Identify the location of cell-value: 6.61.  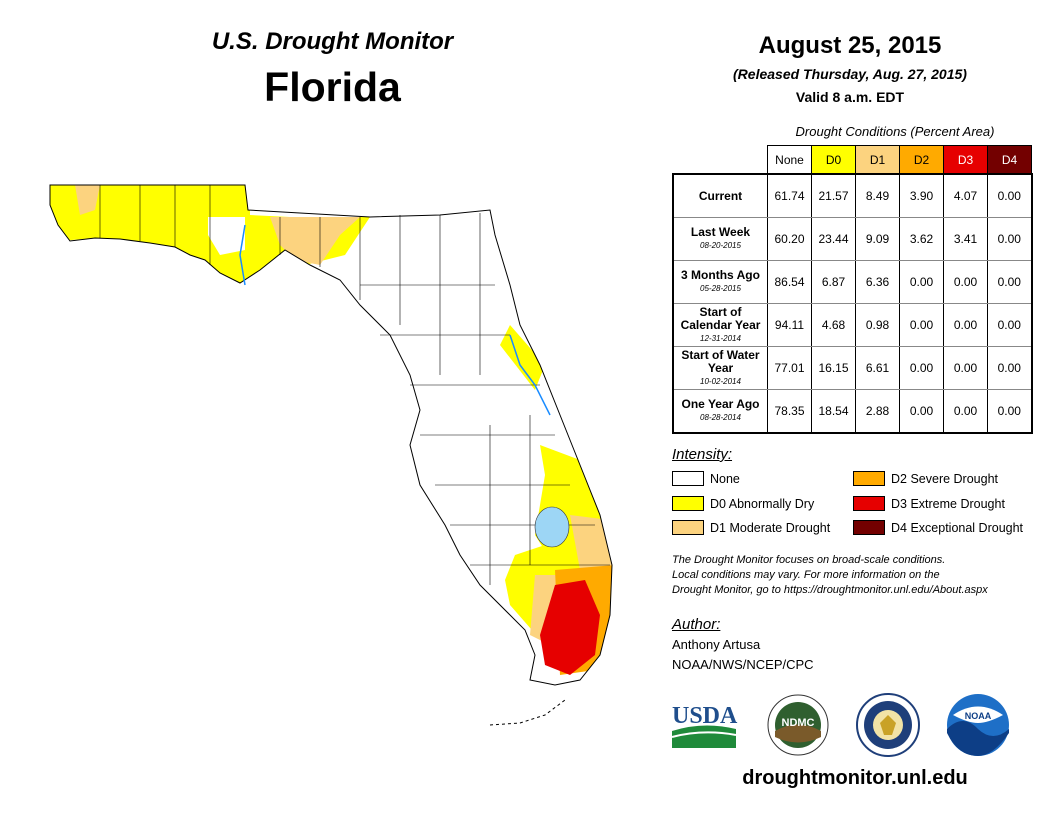
(877, 368).